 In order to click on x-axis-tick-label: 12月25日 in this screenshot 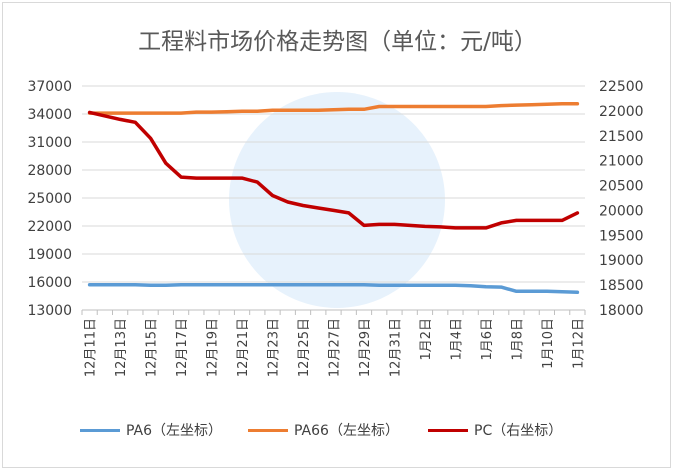, I will do `click(304, 347)`.